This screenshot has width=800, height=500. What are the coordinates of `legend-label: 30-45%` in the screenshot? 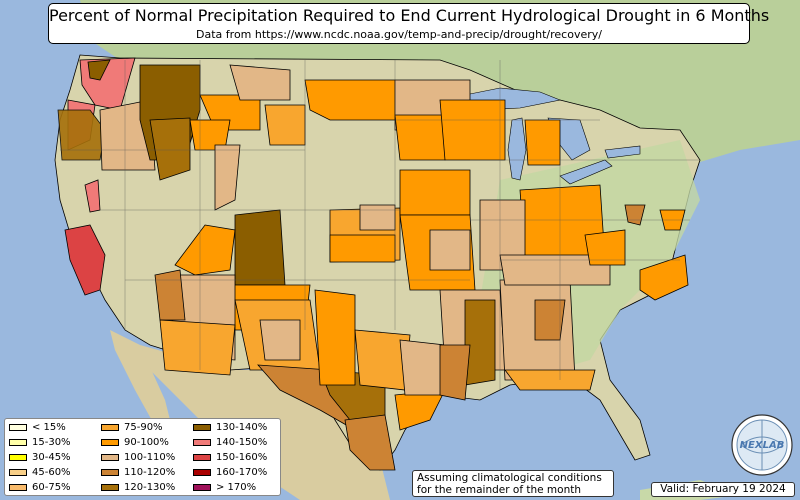 It's located at (51, 457).